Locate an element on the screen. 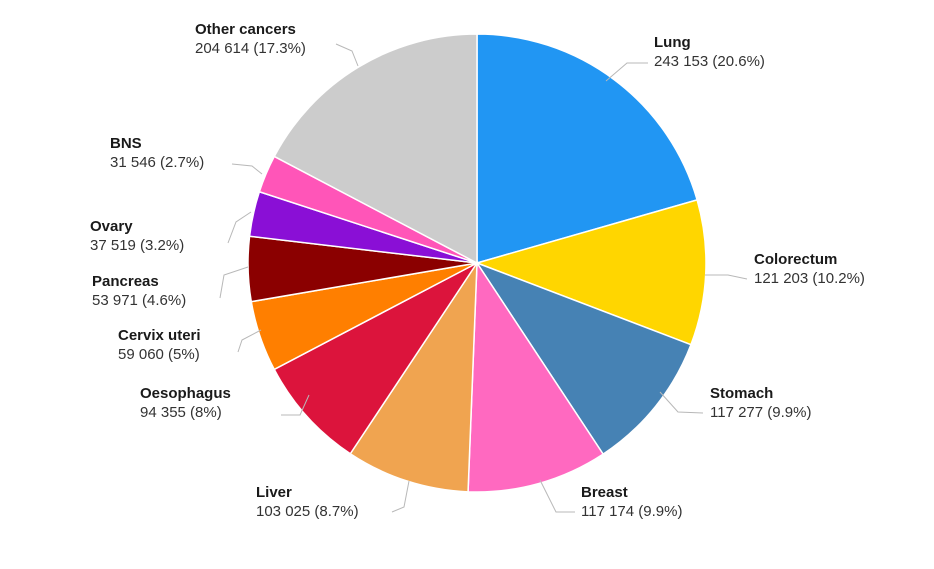 This screenshot has width=934, height=569. leader-line-bns is located at coordinates (247, 169).